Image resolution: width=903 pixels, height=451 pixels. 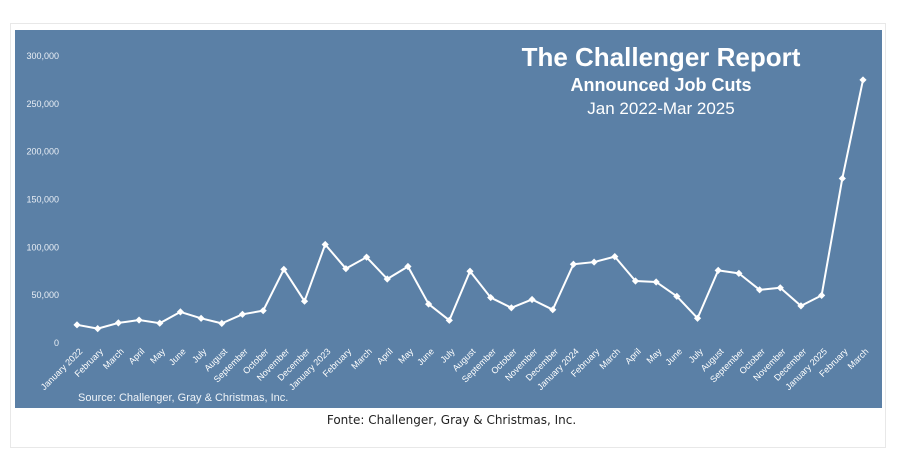 I want to click on y-tick-label: 200,000, so click(x=42, y=152).